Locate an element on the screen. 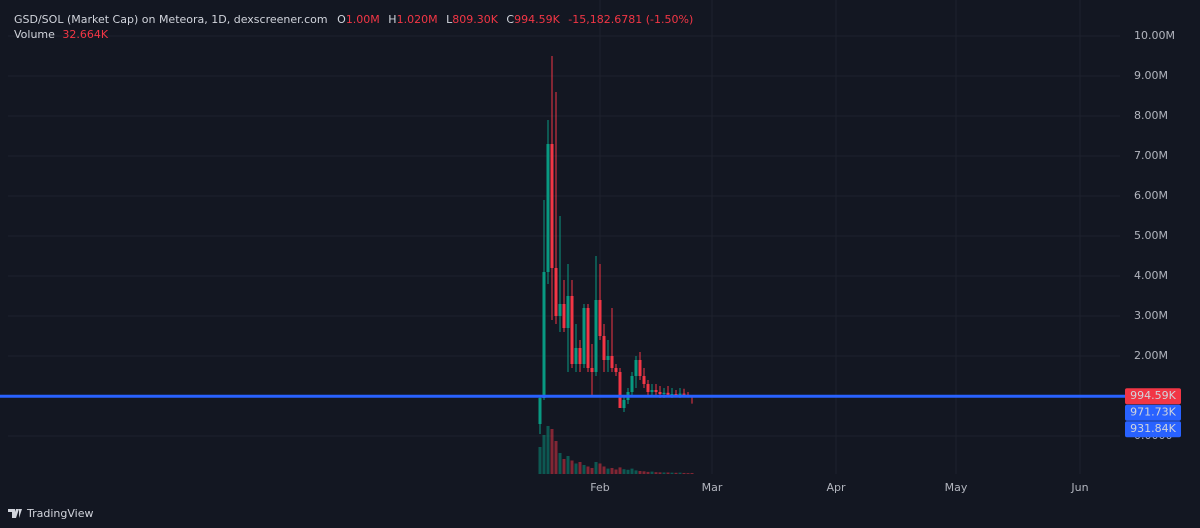 The width and height of the screenshot is (1200, 528). price-label: 931.84K is located at coordinates (1153, 428).